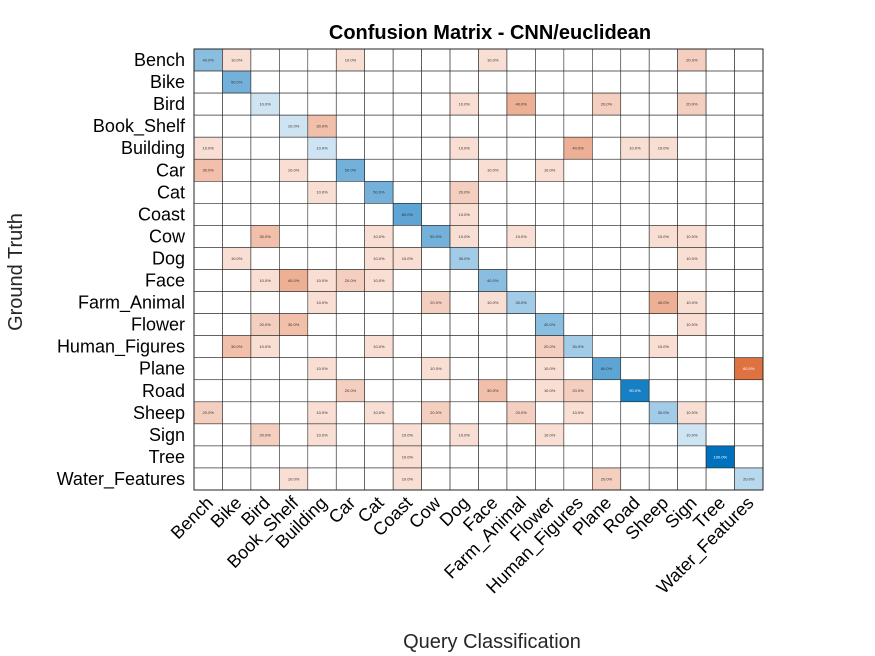 Image resolution: width=875 pixels, height=656 pixels. I want to click on y-axis-label: Ground Truth, so click(16, 272).